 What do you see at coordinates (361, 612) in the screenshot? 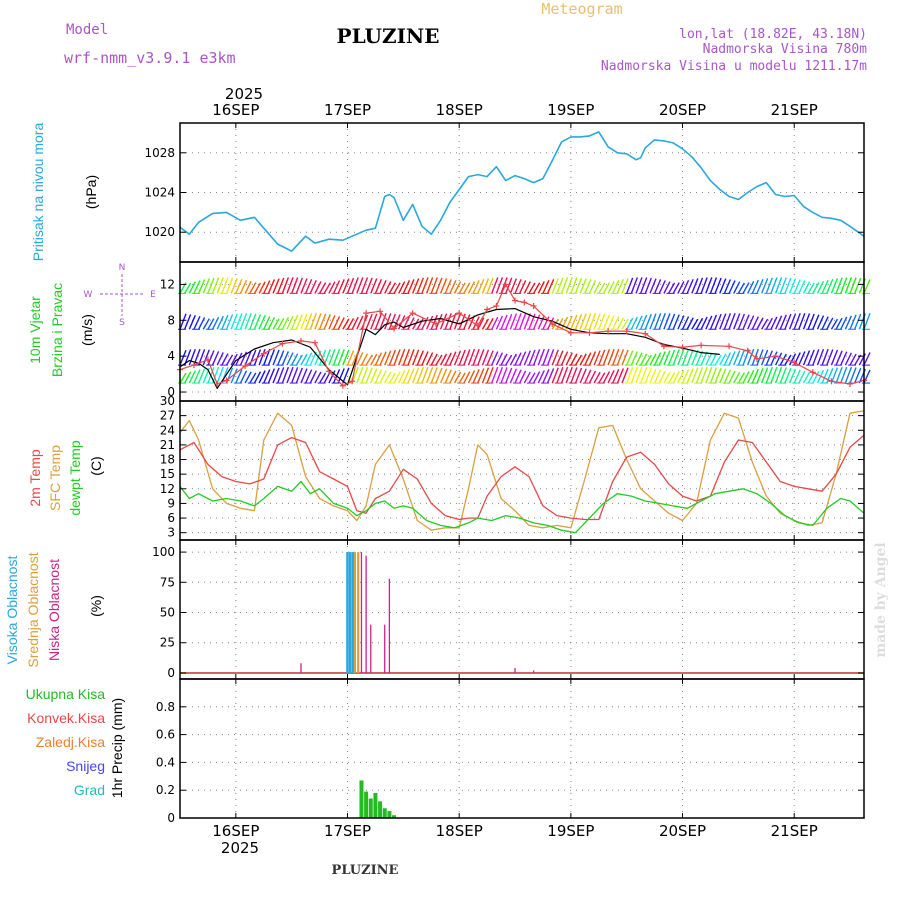
I see `low-cloud-bar` at bounding box center [361, 612].